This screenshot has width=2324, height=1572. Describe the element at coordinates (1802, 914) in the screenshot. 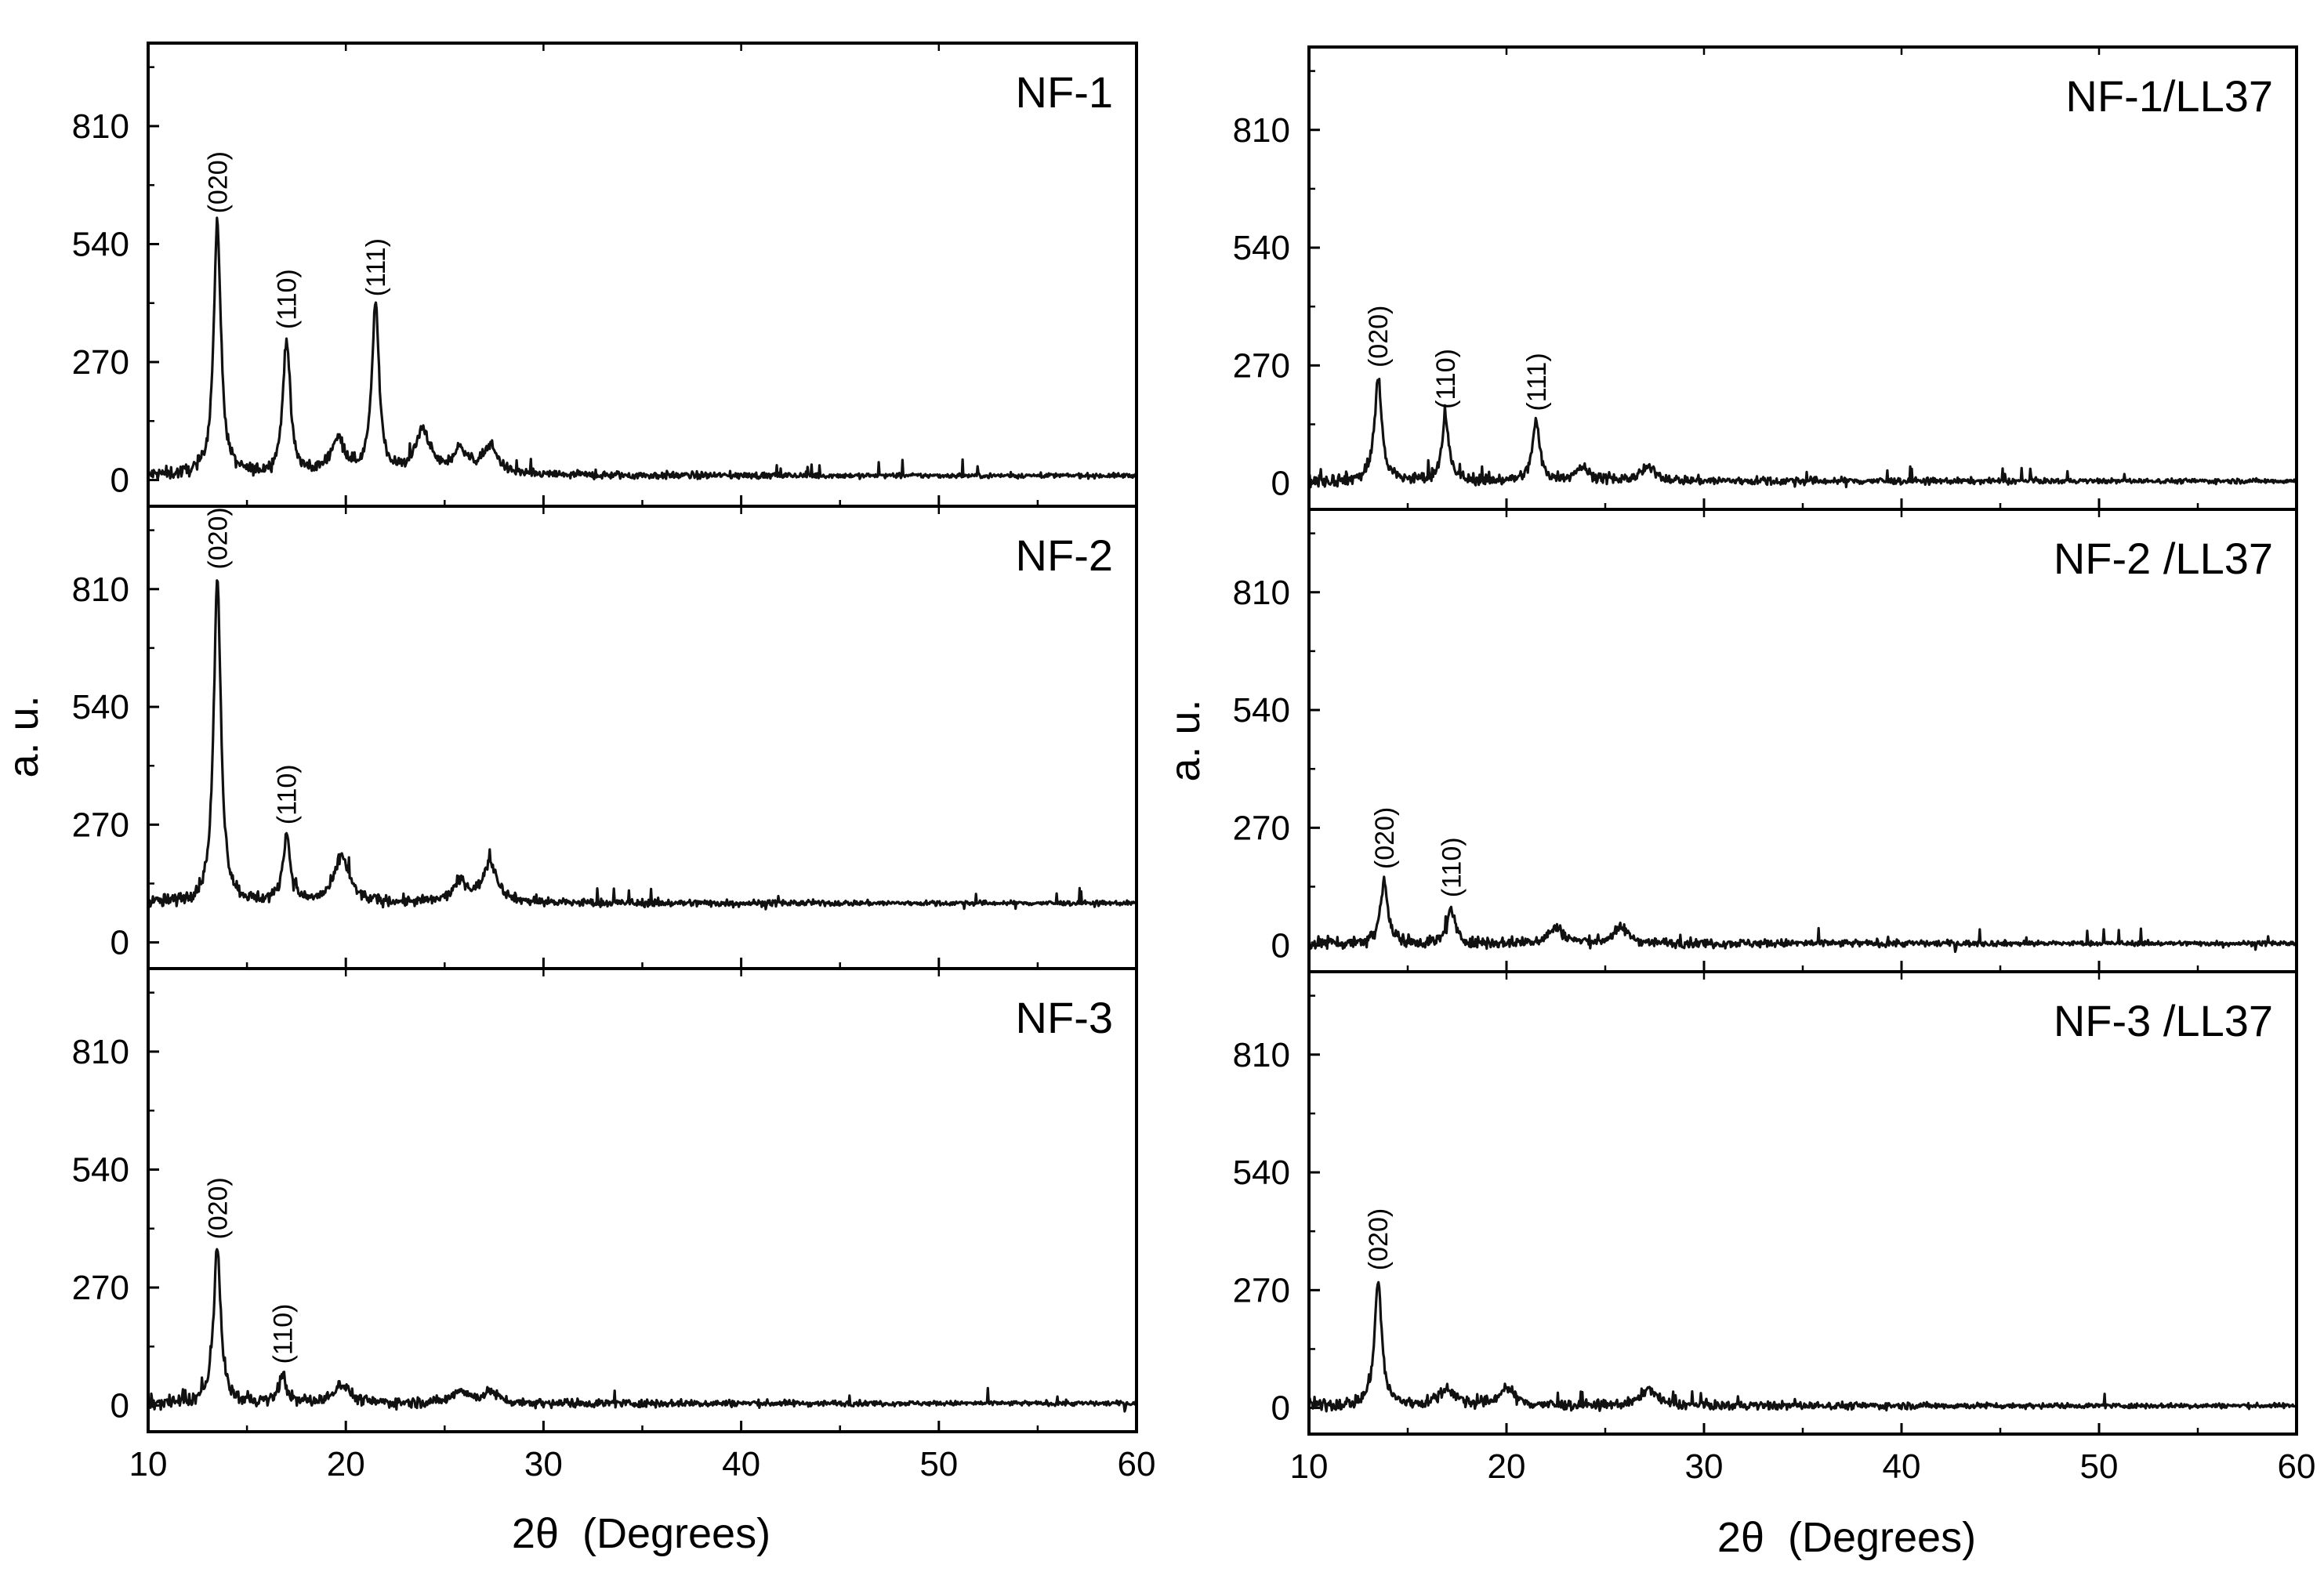

I see `trace-nf-2-ll37` at that location.